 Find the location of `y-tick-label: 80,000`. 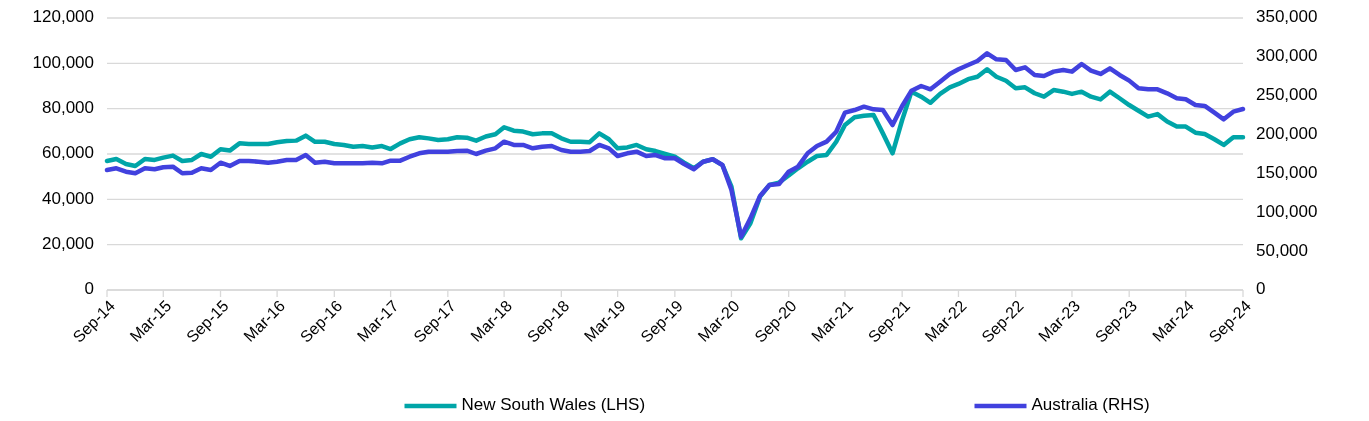

y-tick-label: 80,000 is located at coordinates (68, 108).